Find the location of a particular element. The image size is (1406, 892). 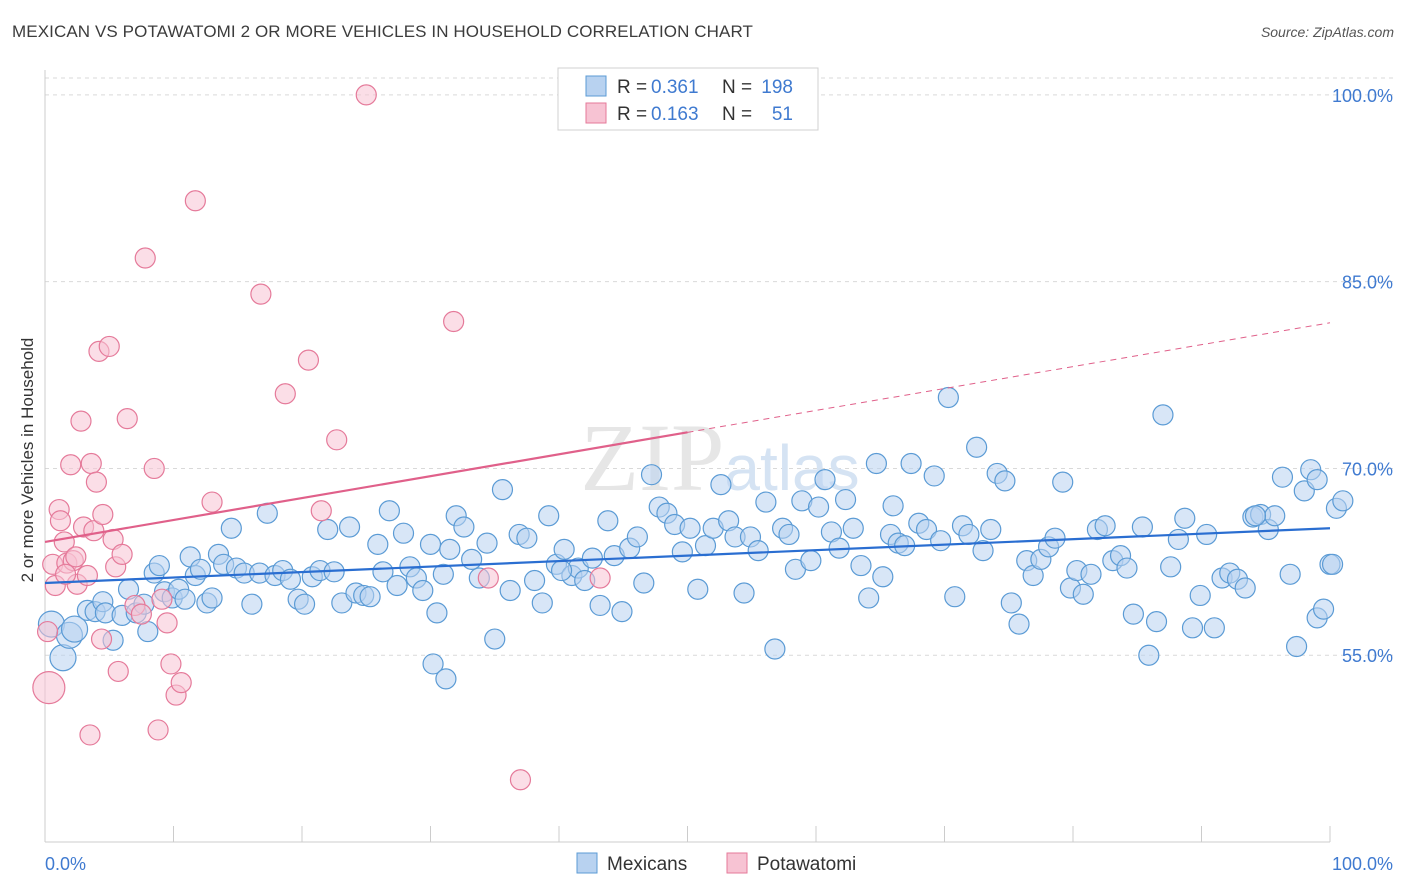

legend-n-value: 51 is located at coordinates (782, 114).